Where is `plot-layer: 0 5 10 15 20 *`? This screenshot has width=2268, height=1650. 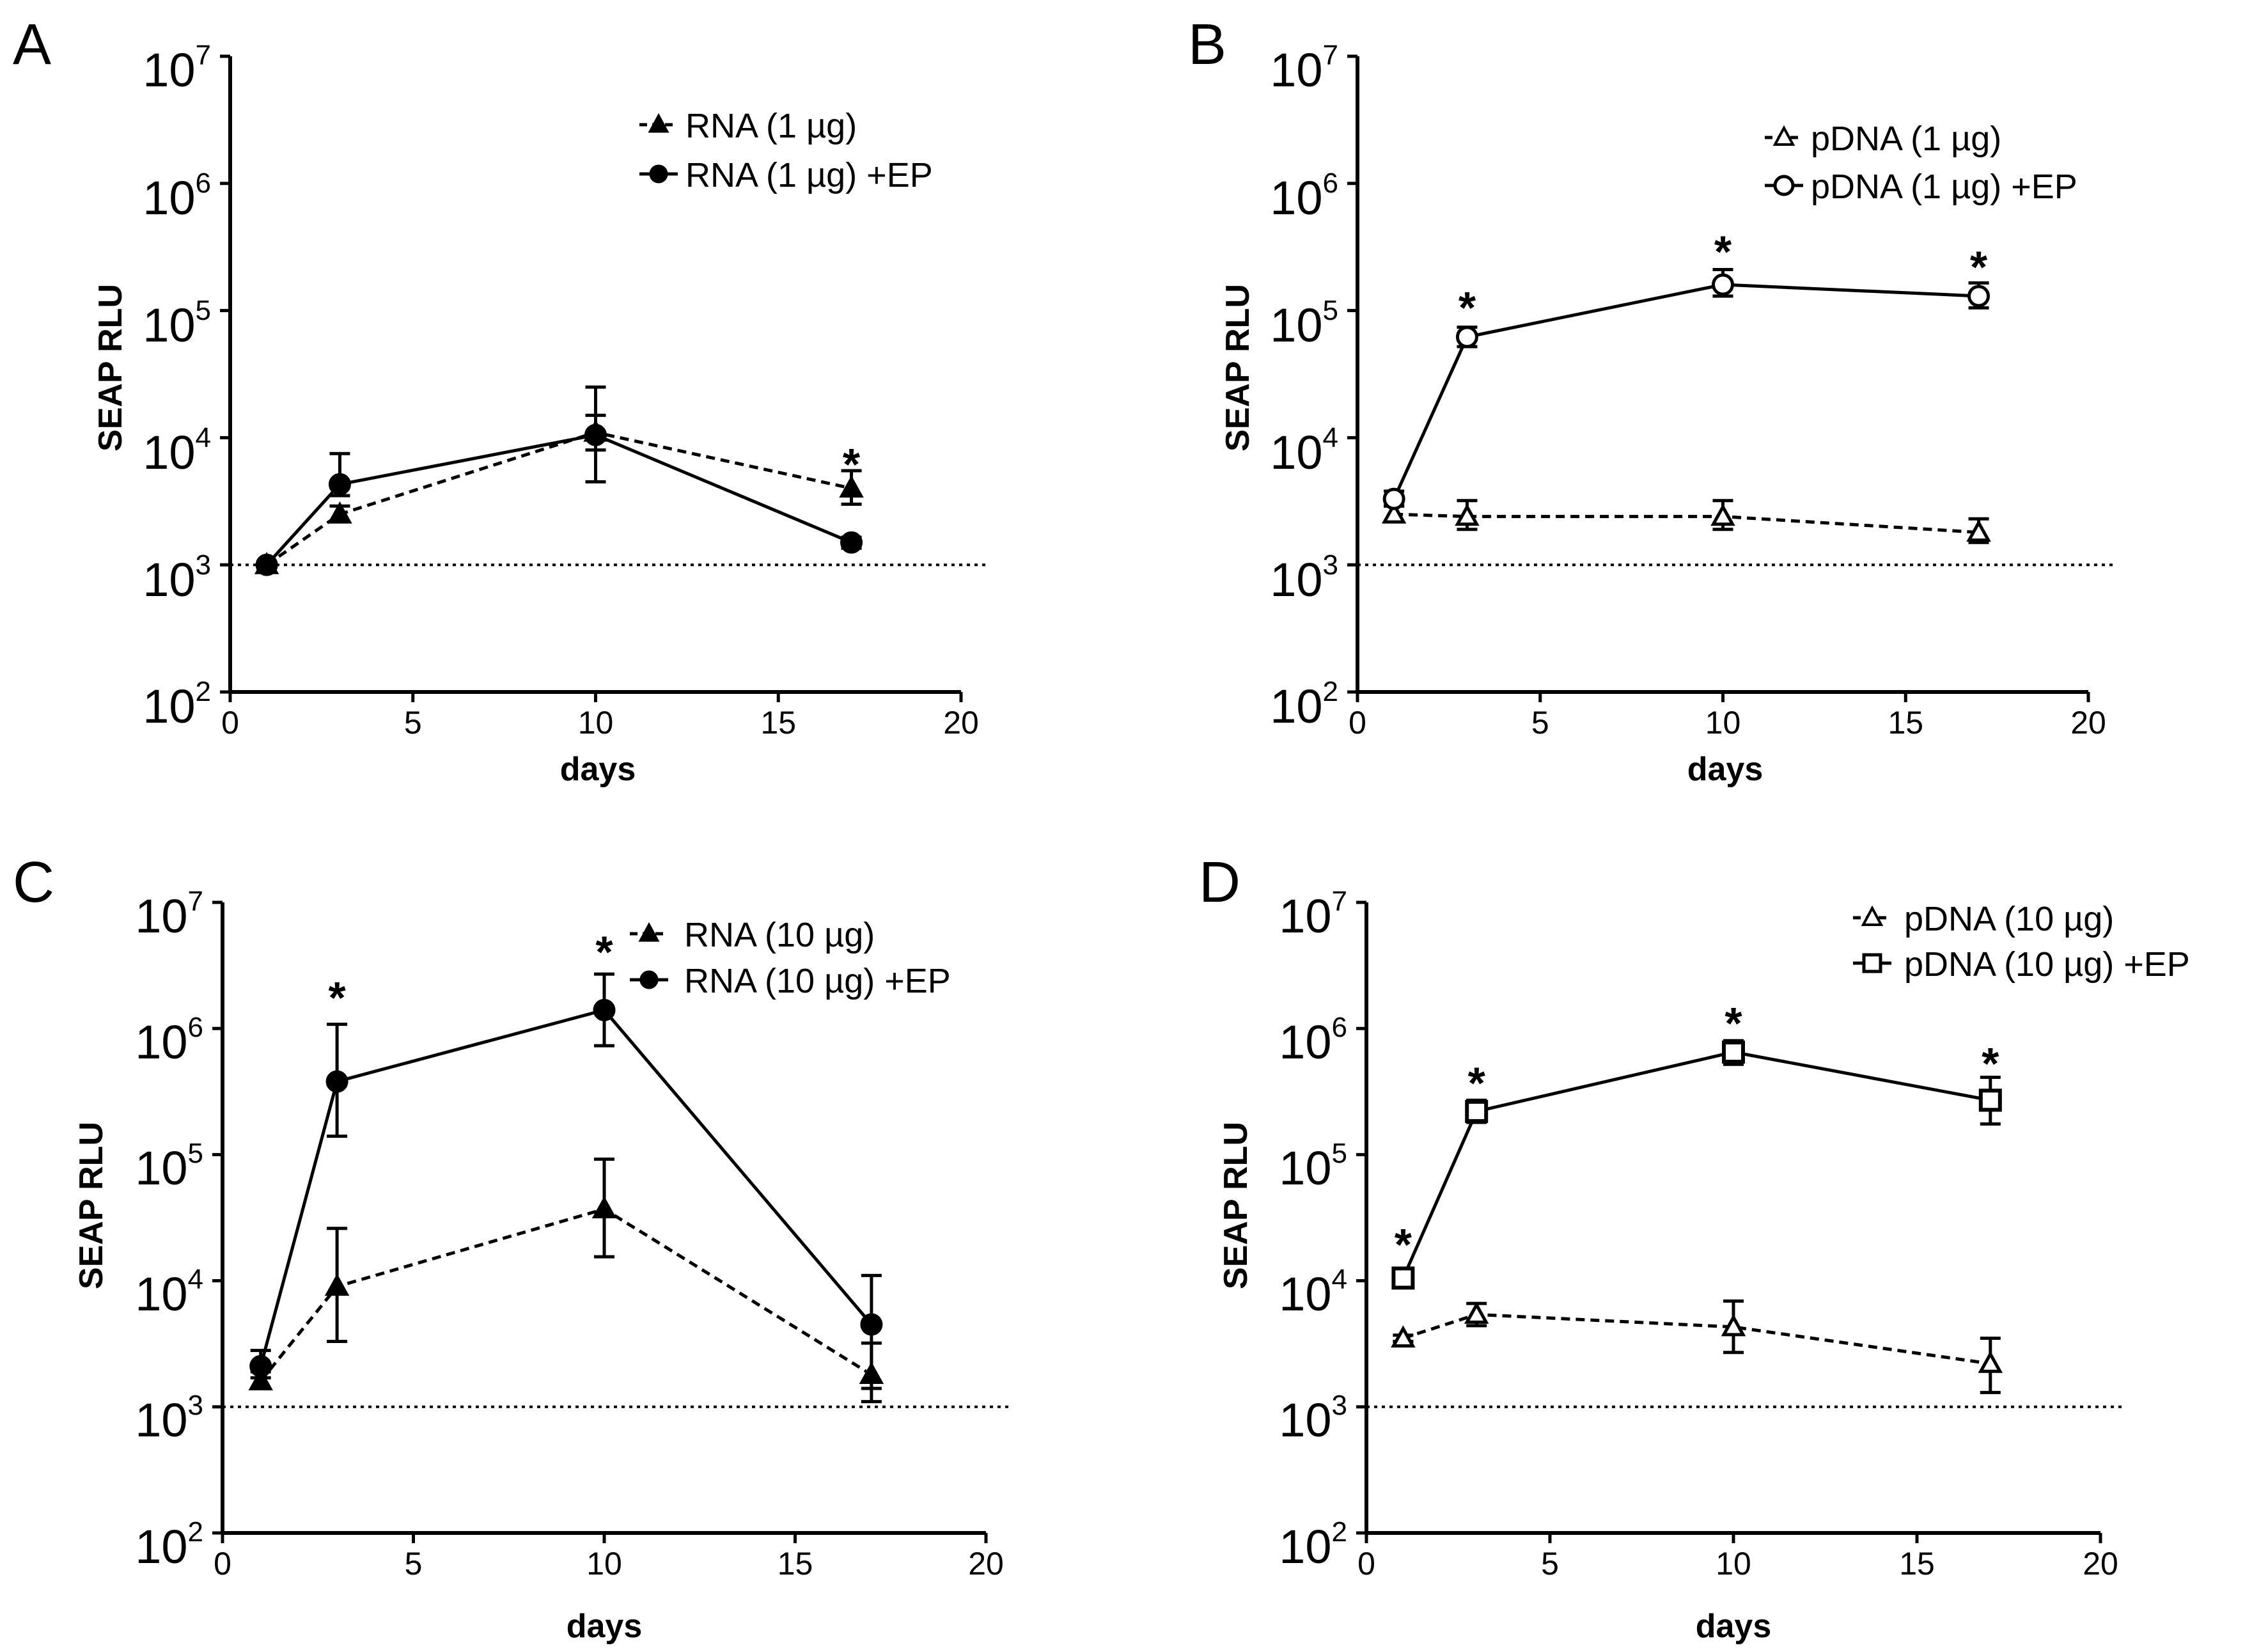
plot-layer: 0 5 10 15 20 * is located at coordinates (603, 398).